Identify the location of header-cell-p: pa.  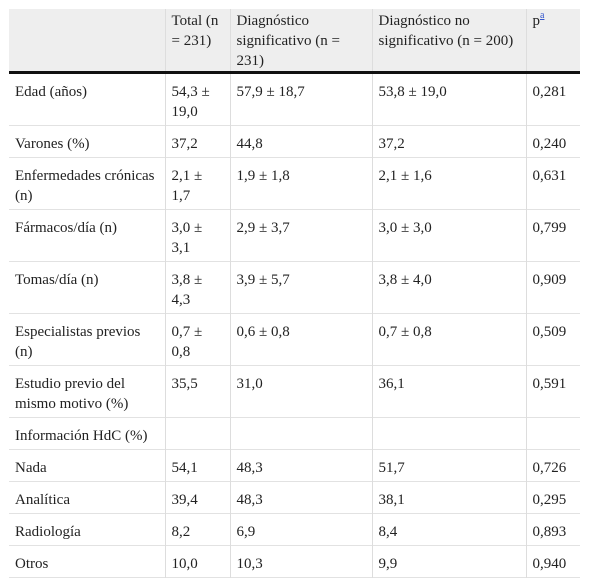
(553, 41).